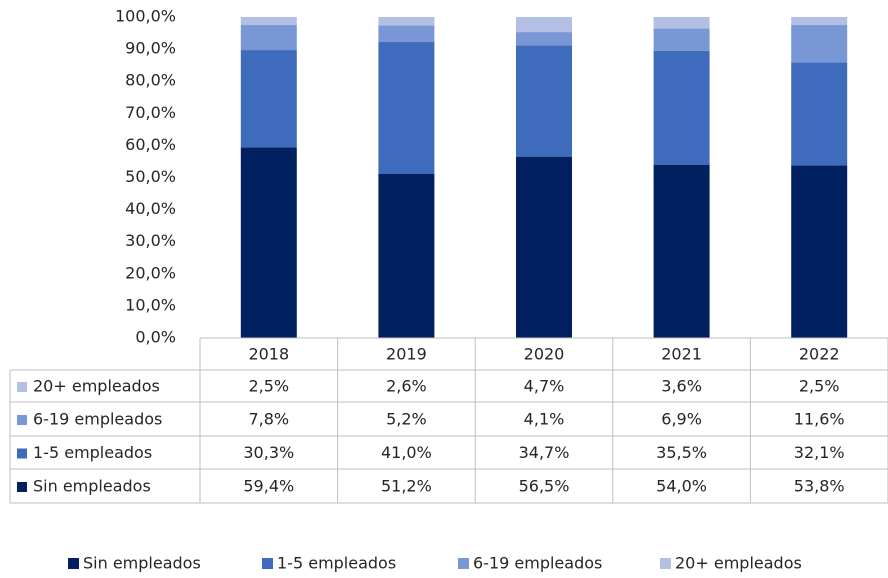  Describe the element at coordinates (150, 304) in the screenshot. I see `y-tick-label: 10,0%` at that location.